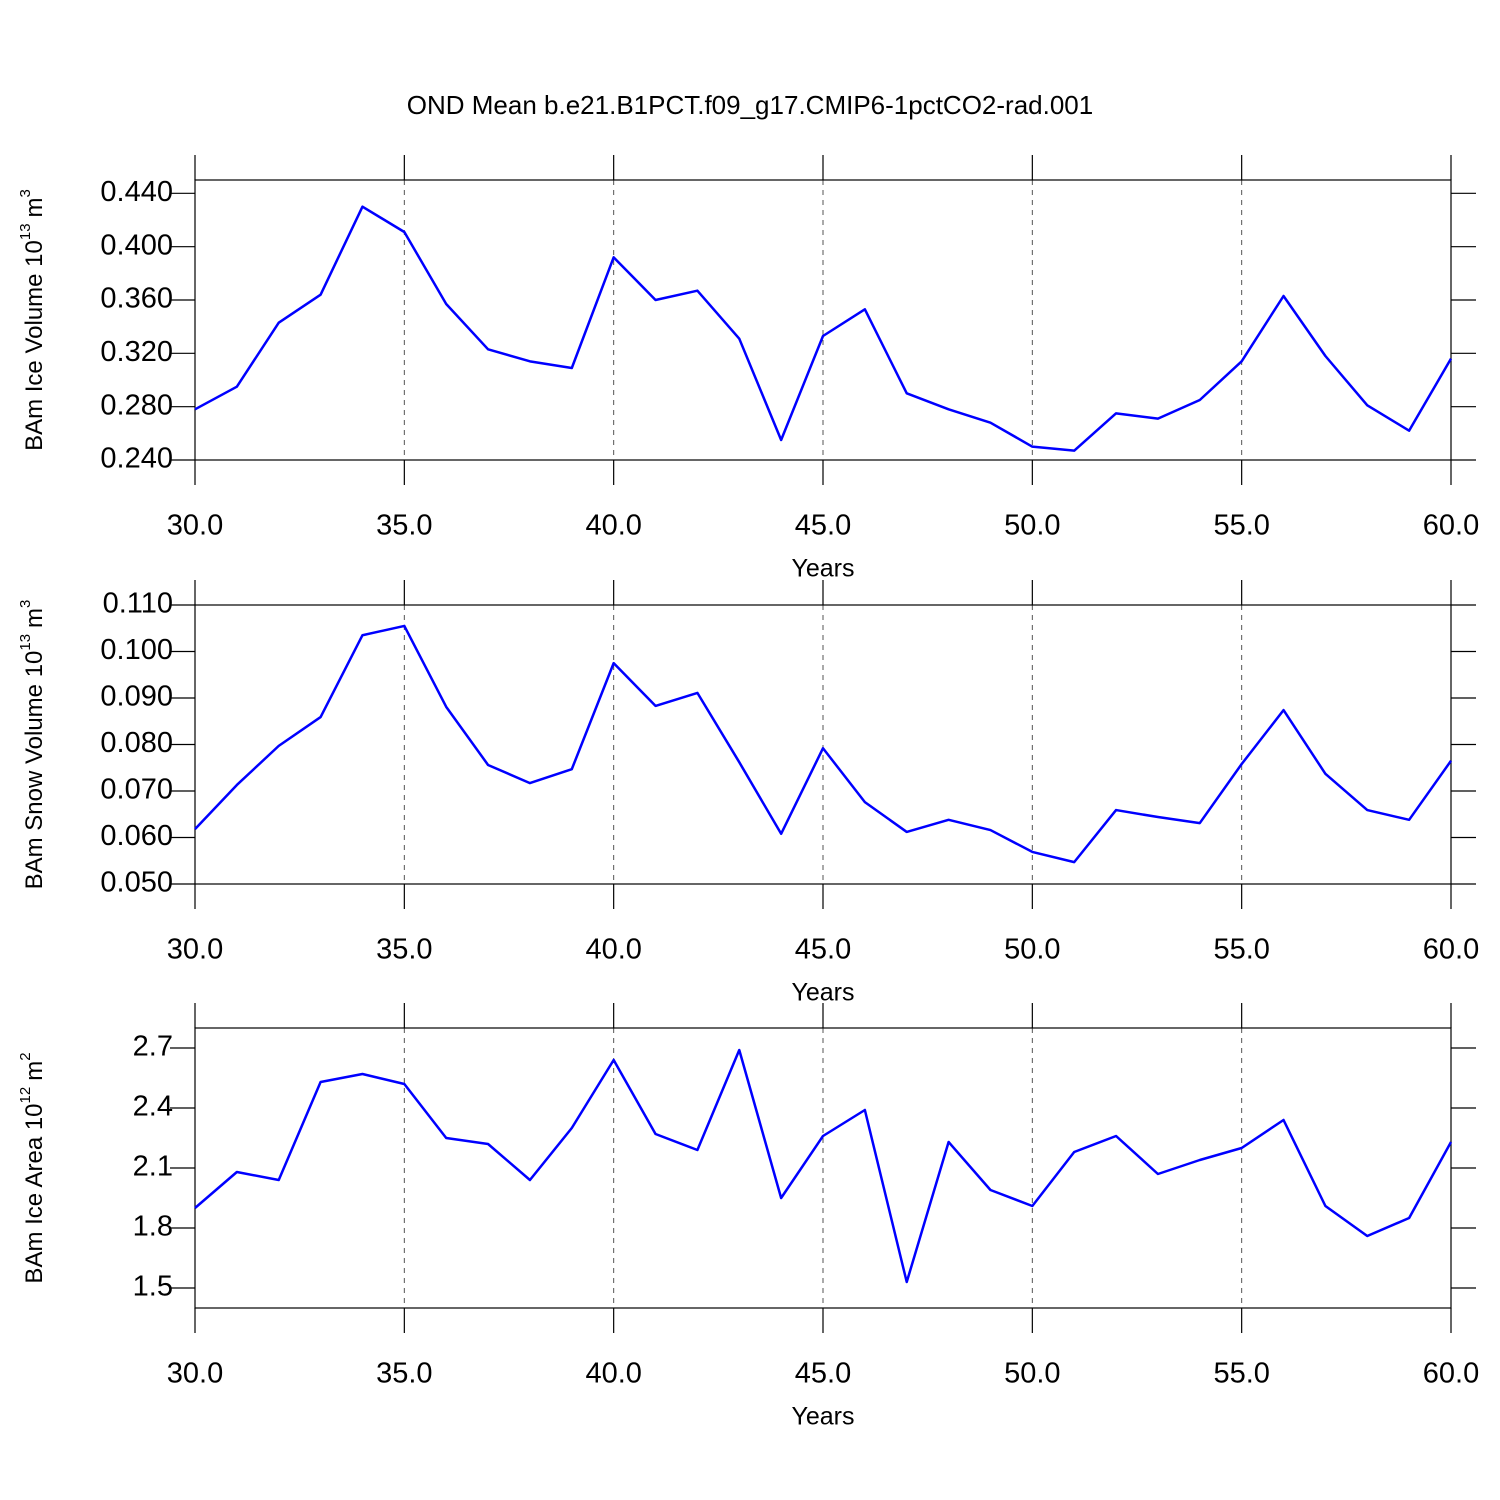  What do you see at coordinates (136, 245) in the screenshot?
I see `y-tick-label: 0.400` at bounding box center [136, 245].